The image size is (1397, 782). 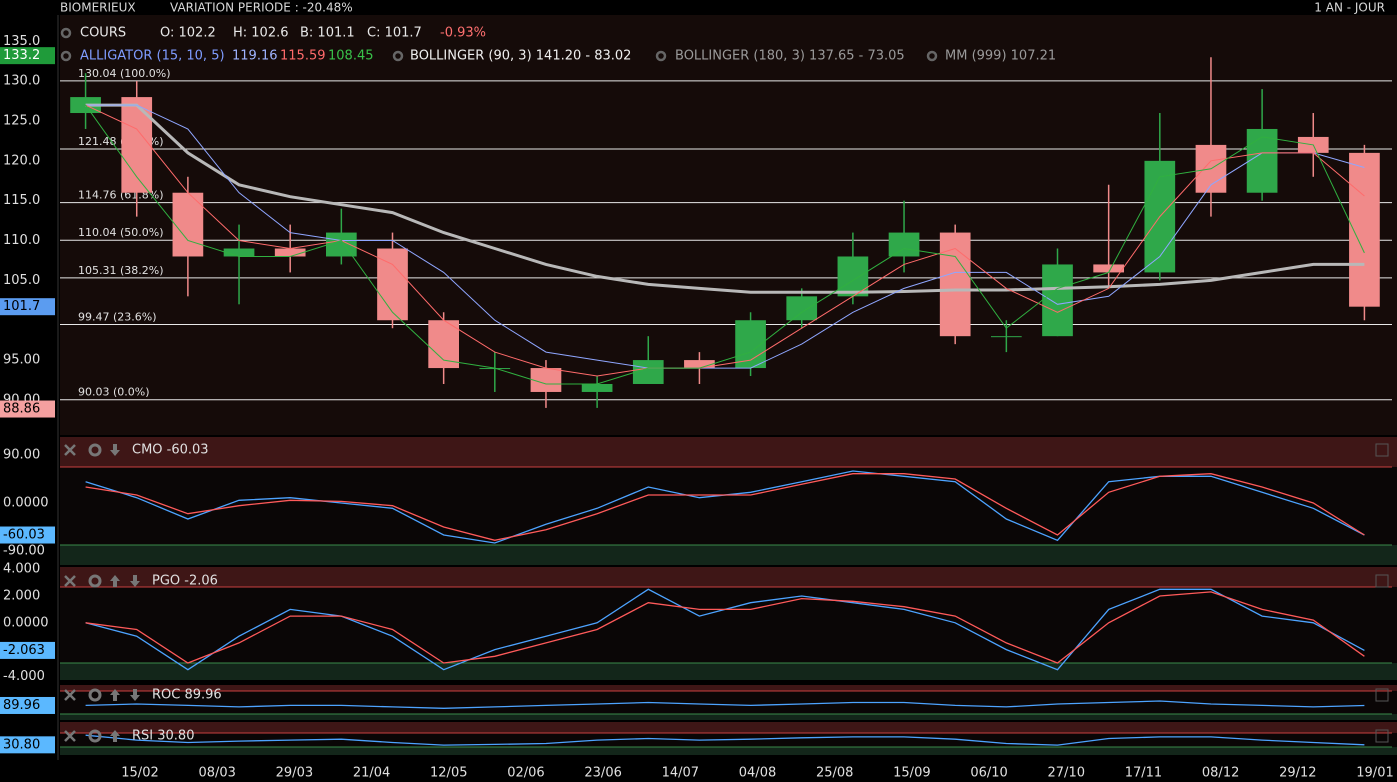 I want to click on x-tick-label: 29/03, so click(x=294, y=773).